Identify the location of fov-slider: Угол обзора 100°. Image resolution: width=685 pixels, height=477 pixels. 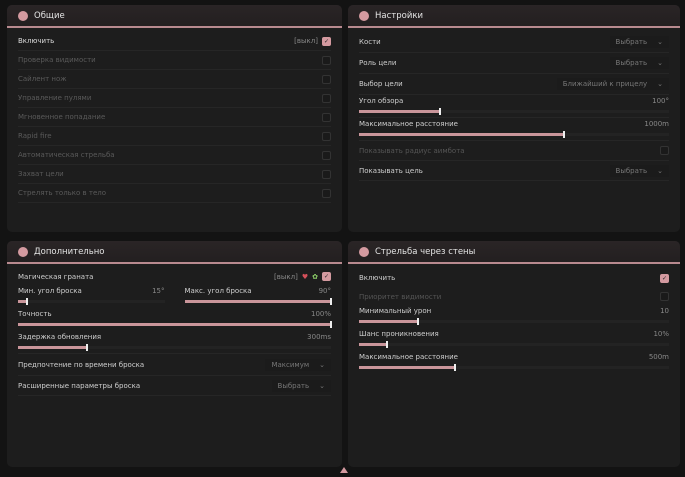
(514, 106).